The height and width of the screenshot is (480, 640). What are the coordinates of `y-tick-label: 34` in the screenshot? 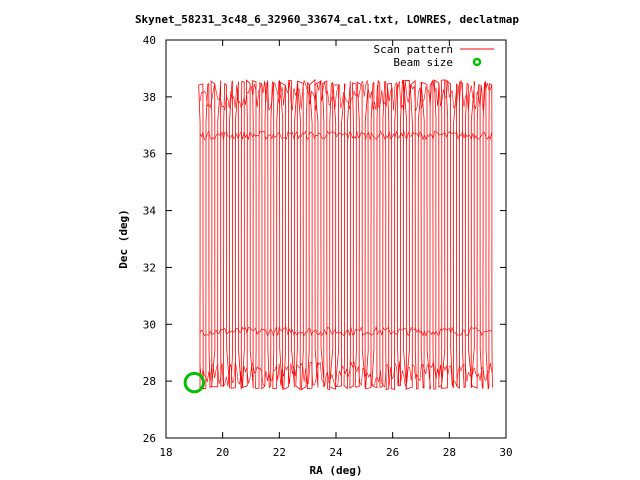 It's located at (150, 211).